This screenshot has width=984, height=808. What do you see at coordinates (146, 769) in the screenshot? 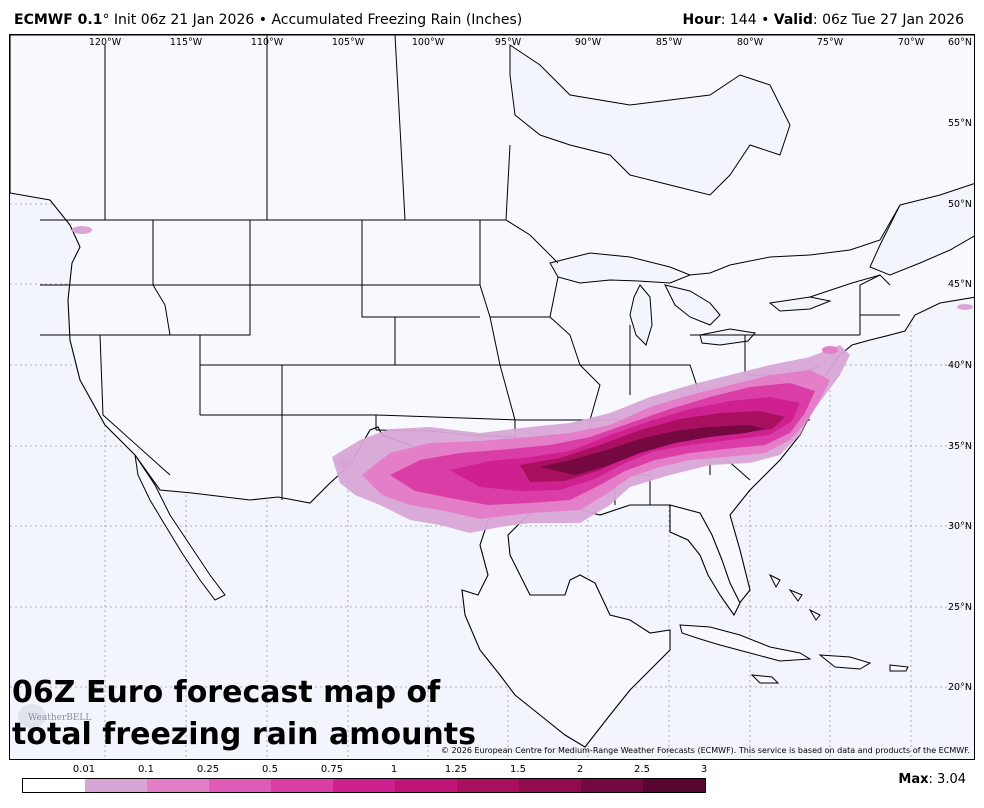
I see `legend-tick-label: 0.1` at bounding box center [146, 769].